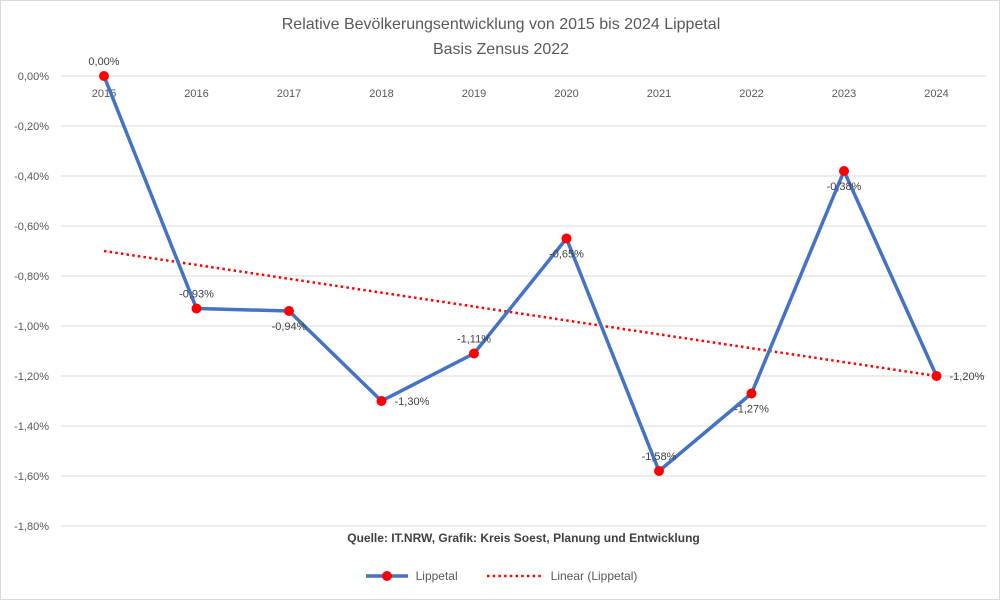 The height and width of the screenshot is (601, 1000). I want to click on y-tick-label: -0,80%, so click(31, 277).